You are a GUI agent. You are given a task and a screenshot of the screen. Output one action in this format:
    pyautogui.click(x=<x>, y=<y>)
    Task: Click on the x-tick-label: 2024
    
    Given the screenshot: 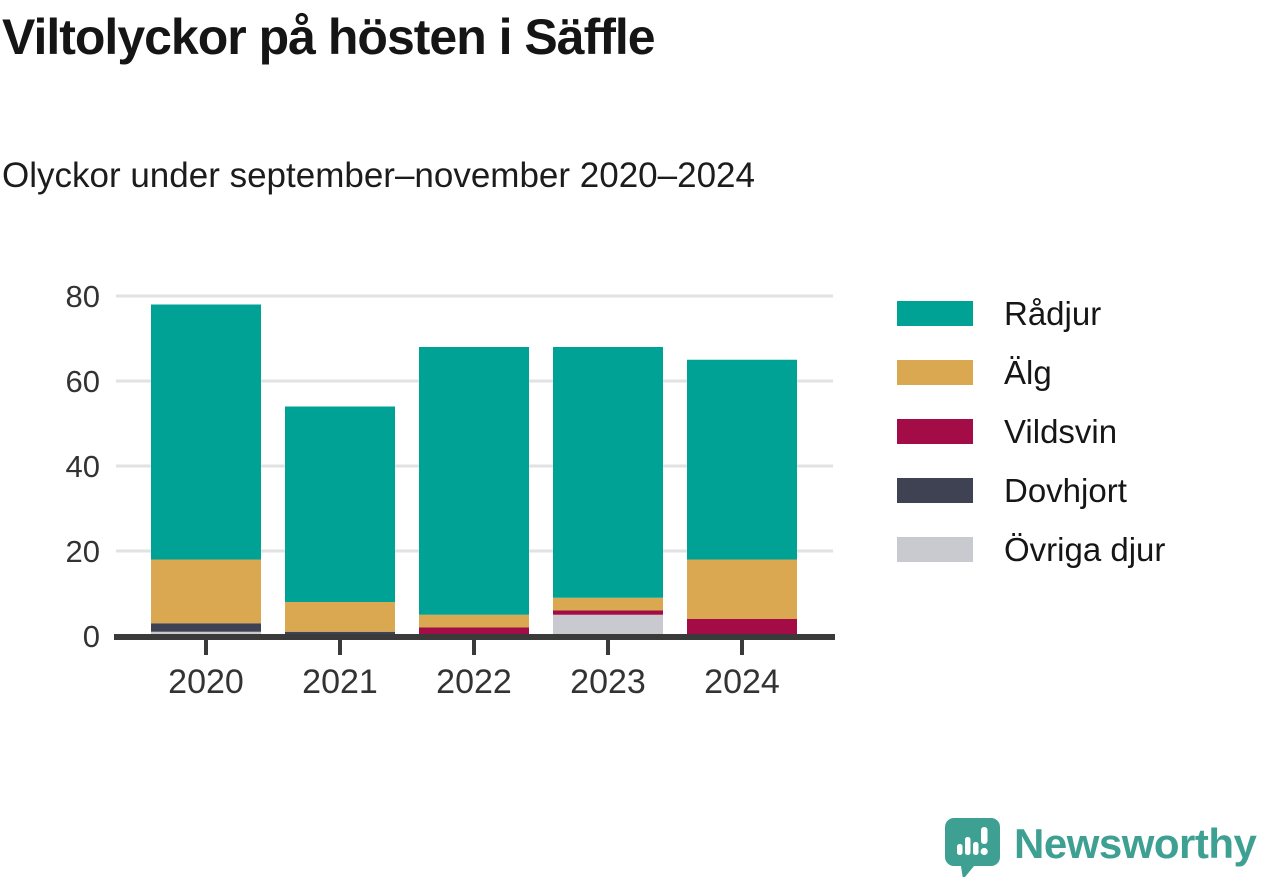 What is the action you would take?
    pyautogui.click(x=742, y=682)
    